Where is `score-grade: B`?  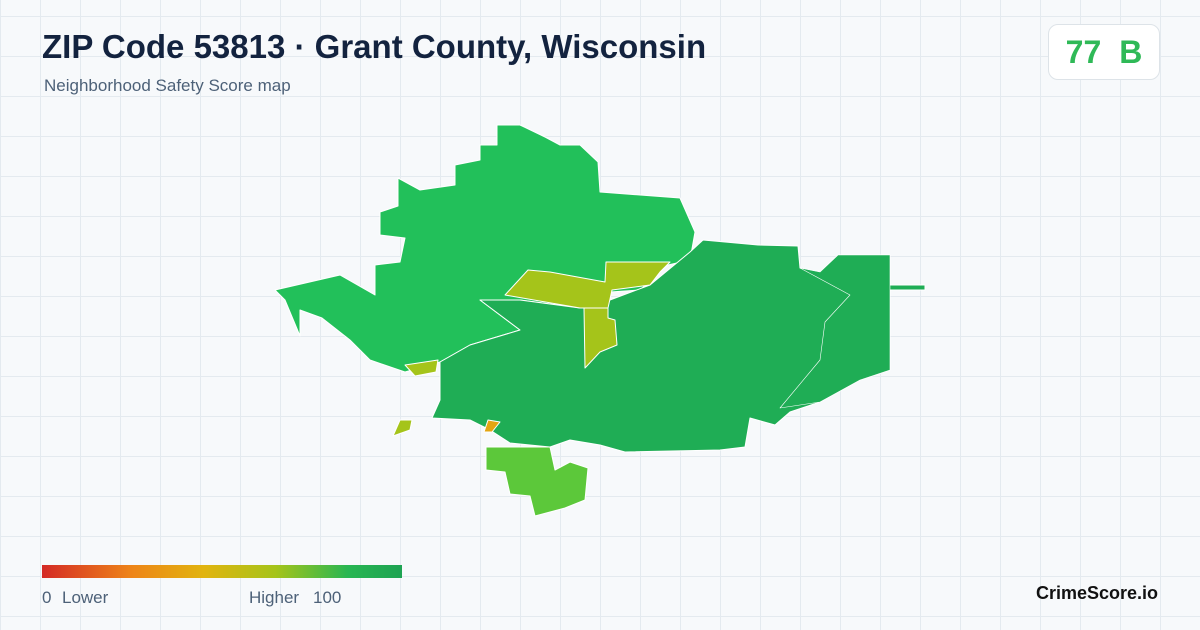
score-grade: B is located at coordinates (1131, 51).